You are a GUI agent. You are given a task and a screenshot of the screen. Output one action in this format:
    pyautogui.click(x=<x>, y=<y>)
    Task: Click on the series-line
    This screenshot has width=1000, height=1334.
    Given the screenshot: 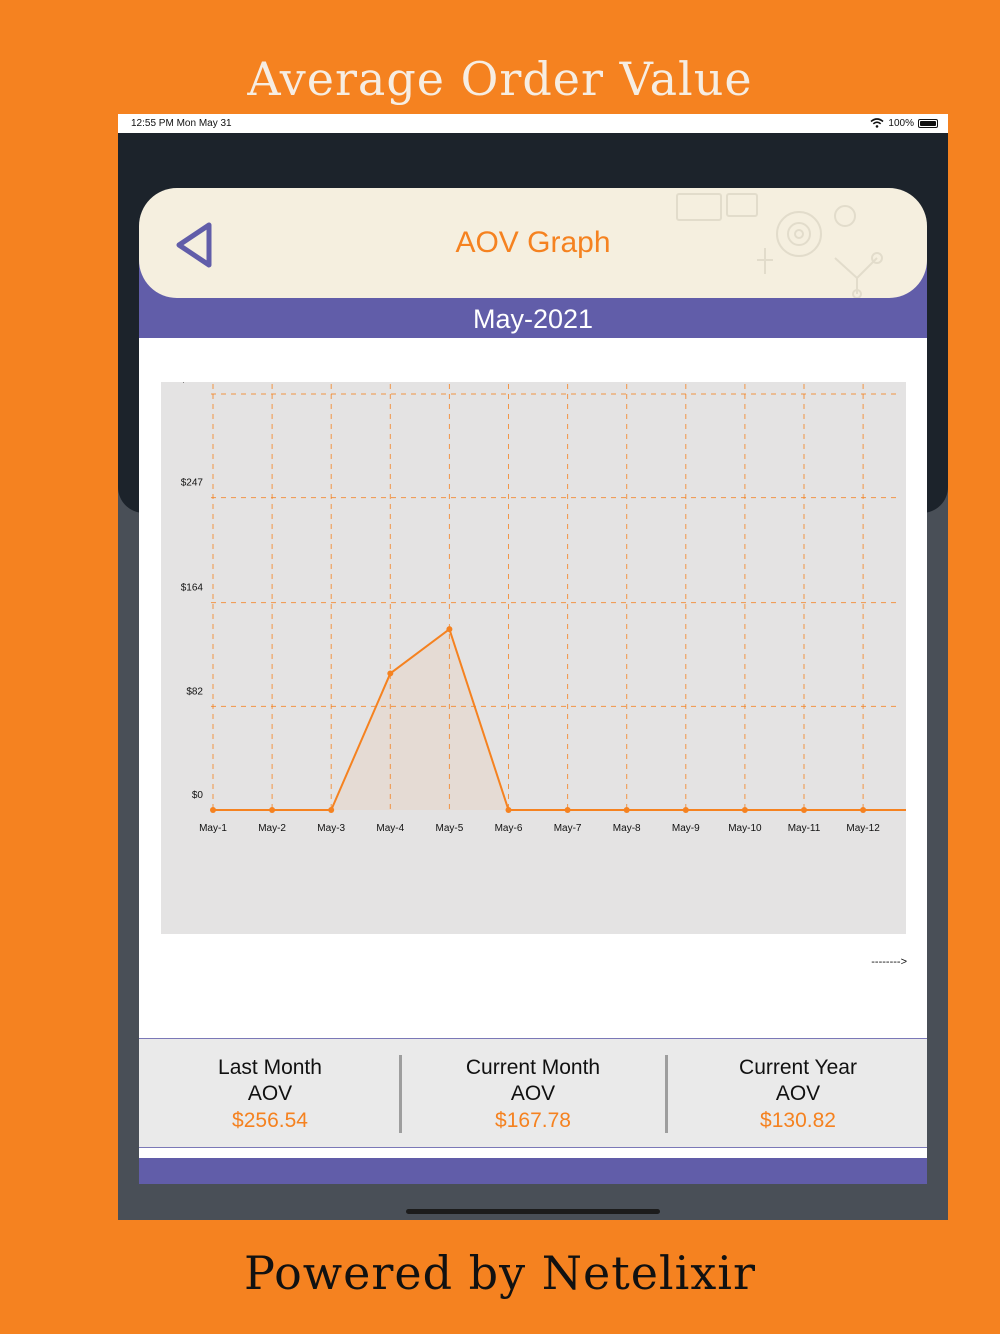 What is the action you would take?
    pyautogui.click(x=559, y=719)
    